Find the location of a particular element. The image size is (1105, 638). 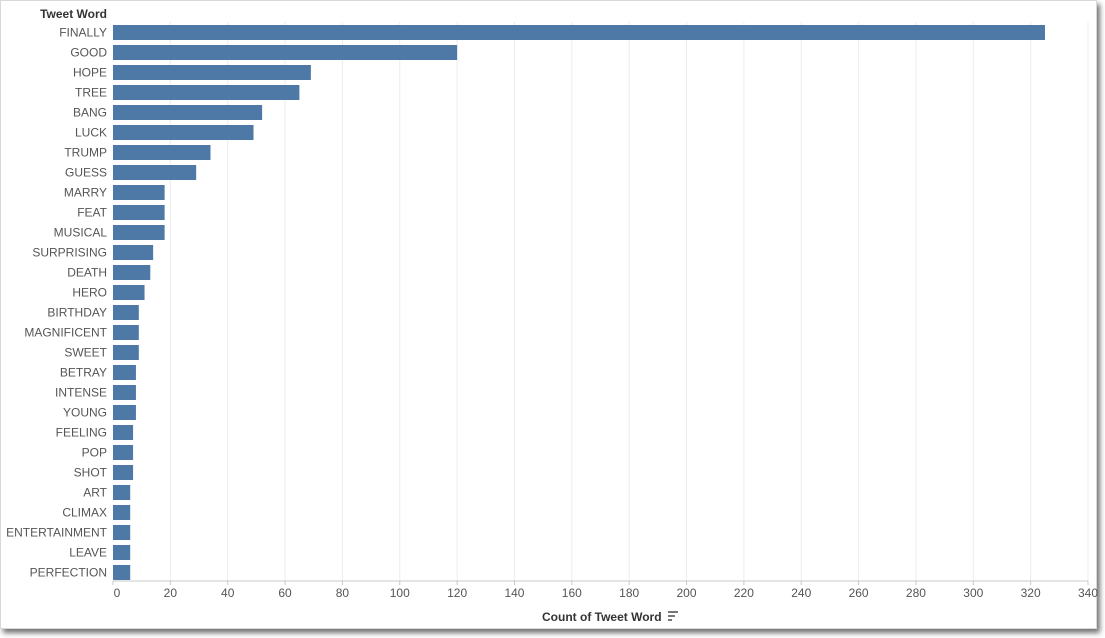

x-tick-label: 320 is located at coordinates (1031, 593).